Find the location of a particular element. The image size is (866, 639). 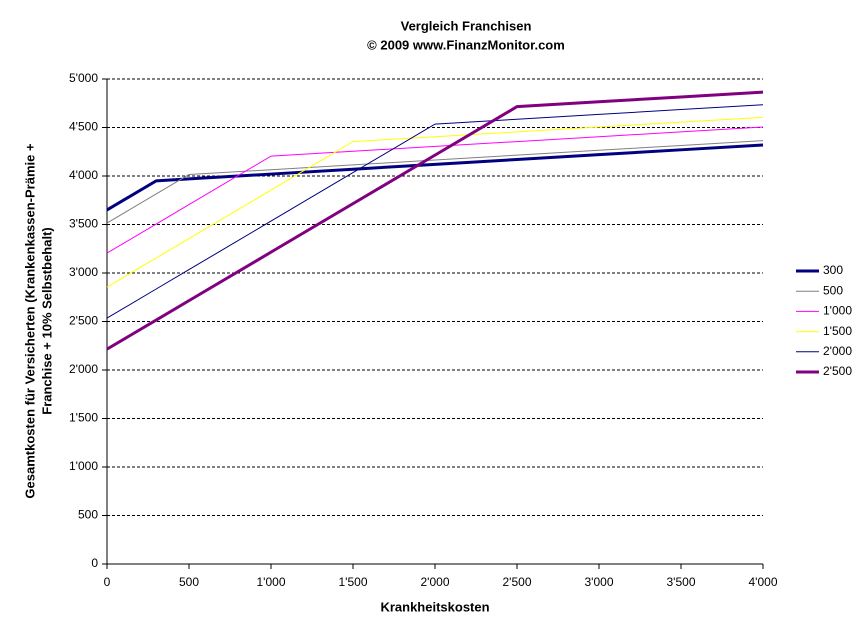

x-tick-label: 3'500 is located at coordinates (681, 582).